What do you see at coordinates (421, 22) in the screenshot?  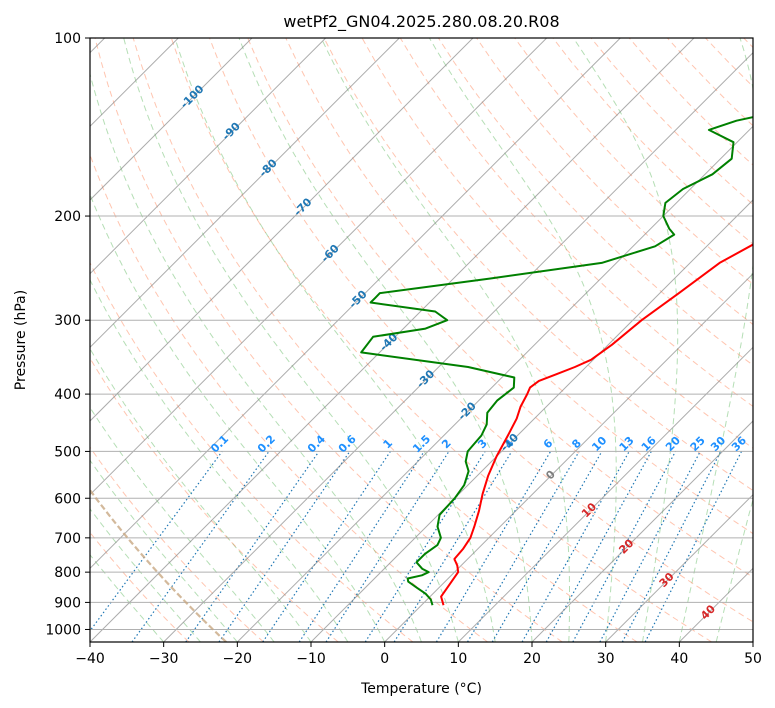 I see `chart-title: wetPf2_GN04.2025.280.08.20.R08` at bounding box center [421, 22].